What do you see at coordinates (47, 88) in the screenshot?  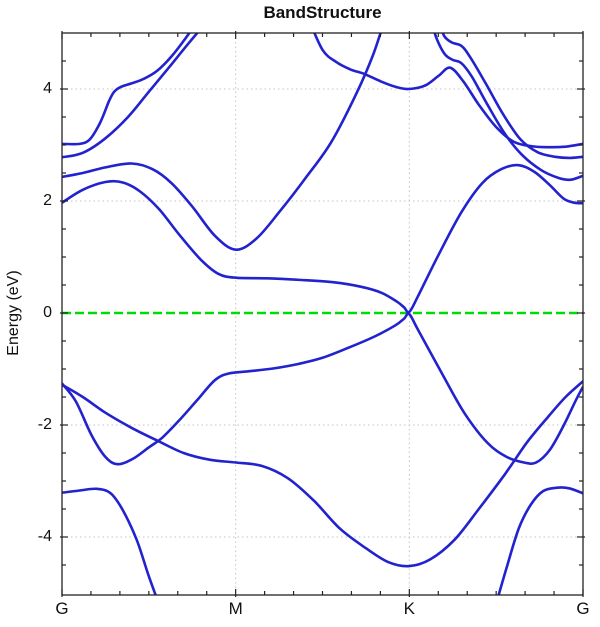 I see `y-tick-label-0: 4` at bounding box center [47, 88].